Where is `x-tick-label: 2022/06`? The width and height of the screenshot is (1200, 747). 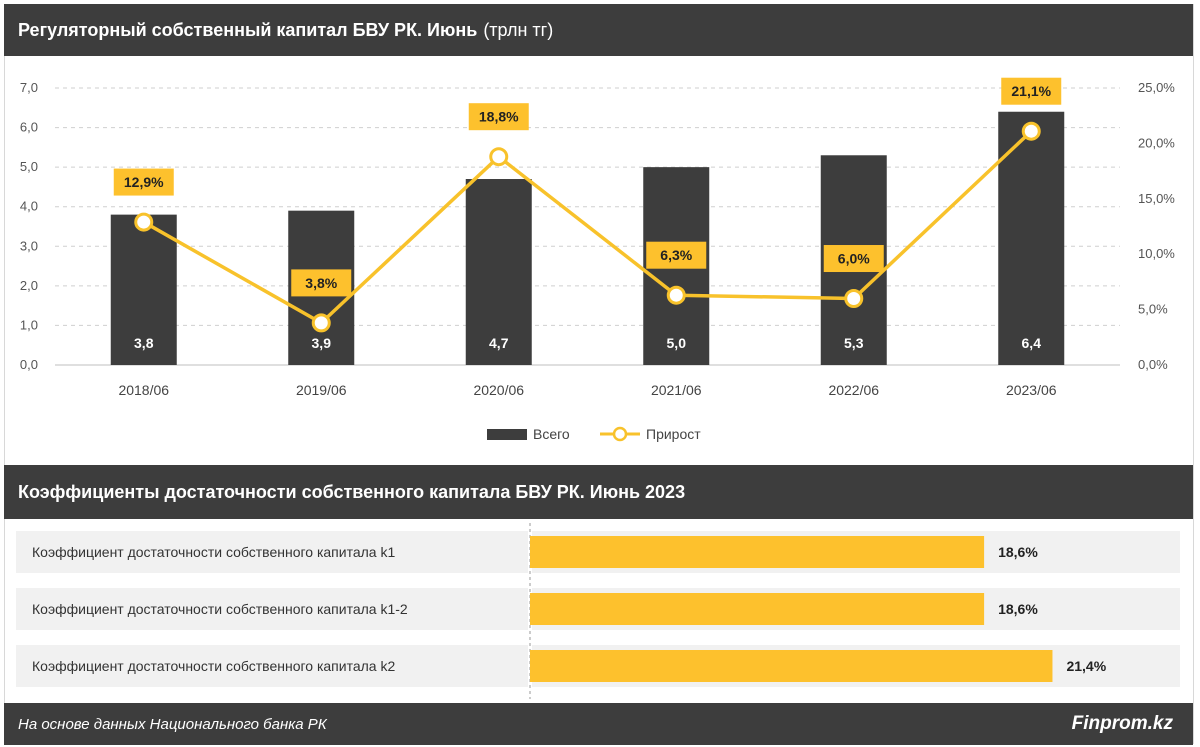
x-tick-label: 2022/06 is located at coordinates (853, 390).